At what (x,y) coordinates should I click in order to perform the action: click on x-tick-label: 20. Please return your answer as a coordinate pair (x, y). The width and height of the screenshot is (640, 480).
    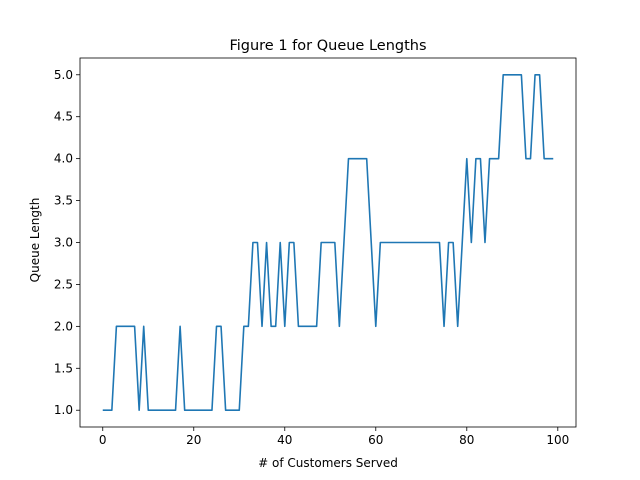
    Looking at the image, I should click on (193, 440).